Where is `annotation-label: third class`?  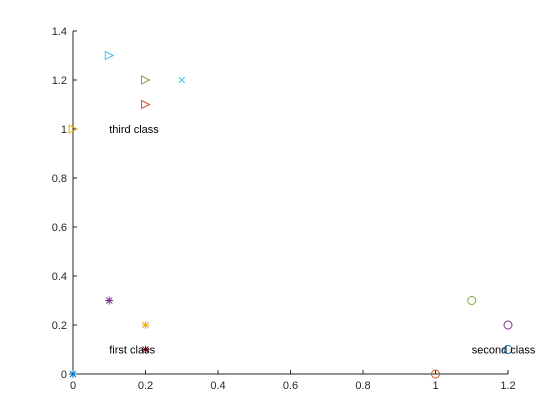
annotation-label: third class is located at coordinates (134, 130).